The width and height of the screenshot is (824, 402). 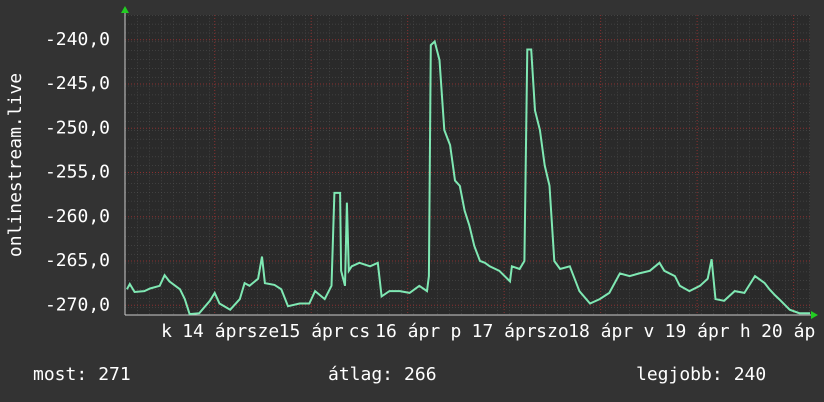 I want to click on x-tick-label: sze, so click(x=263, y=331).